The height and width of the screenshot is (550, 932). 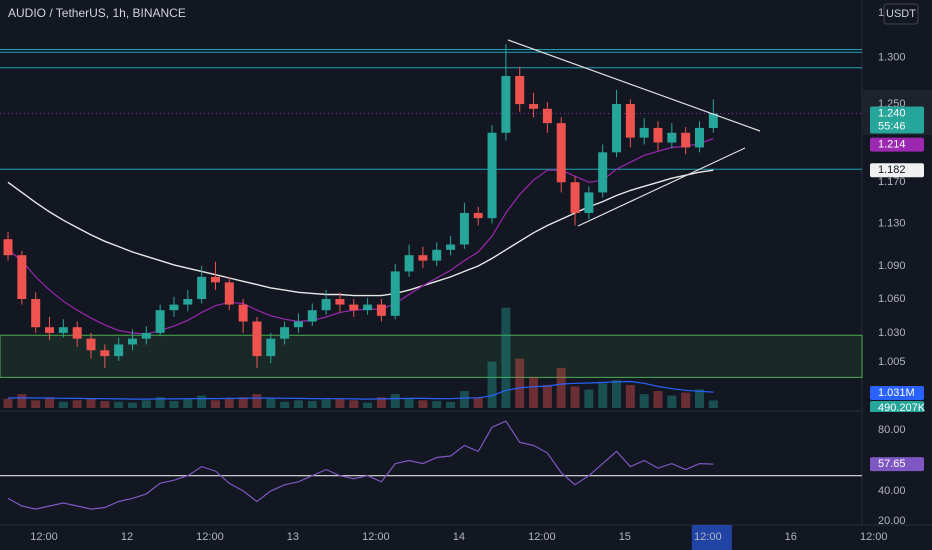 I want to click on y-tick-label: 1.130, so click(x=892, y=223).